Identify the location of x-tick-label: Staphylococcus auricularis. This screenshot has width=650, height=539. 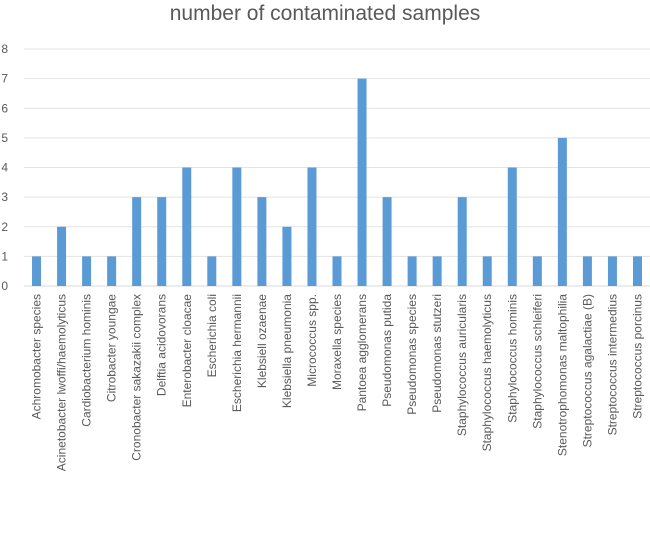
(462, 365).